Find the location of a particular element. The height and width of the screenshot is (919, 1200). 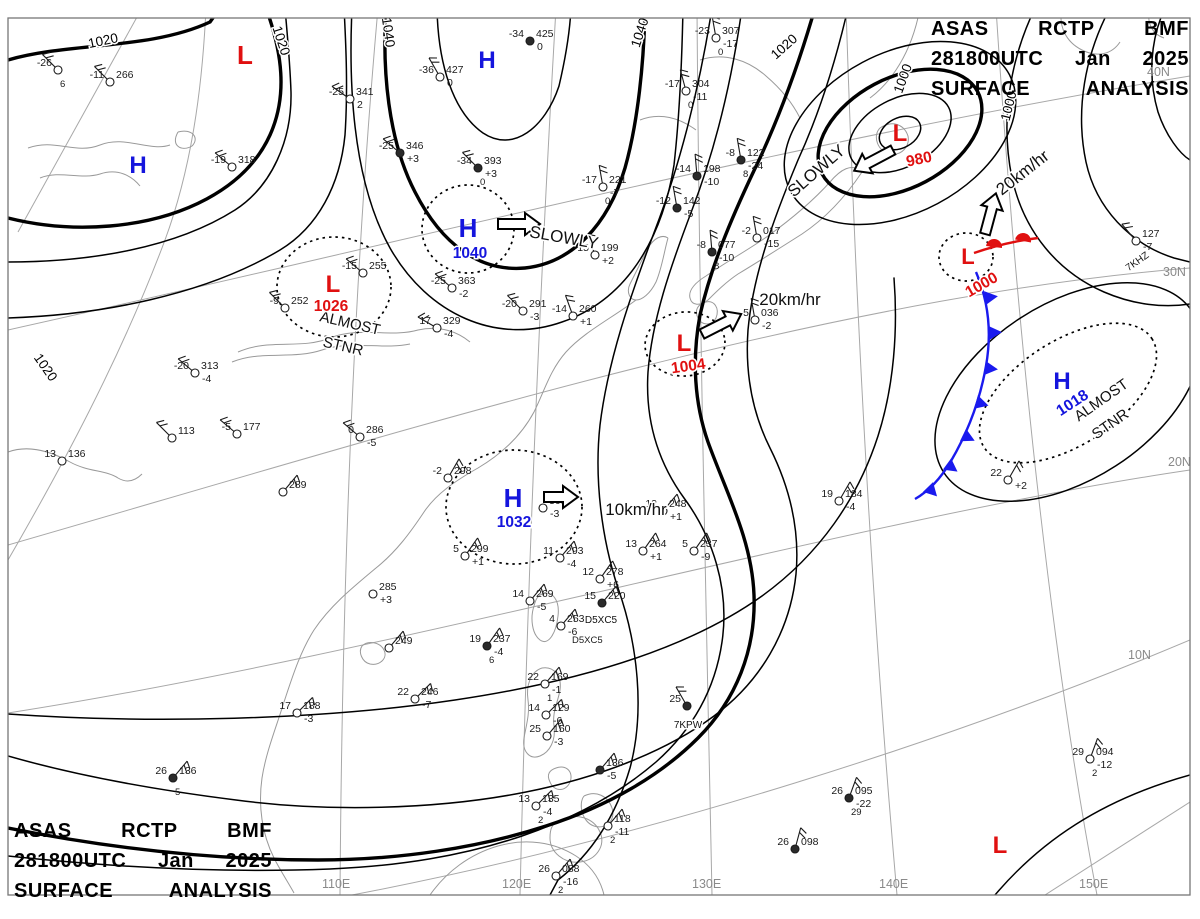

station-plot: 5 036-2 is located at coordinates (761, 314).